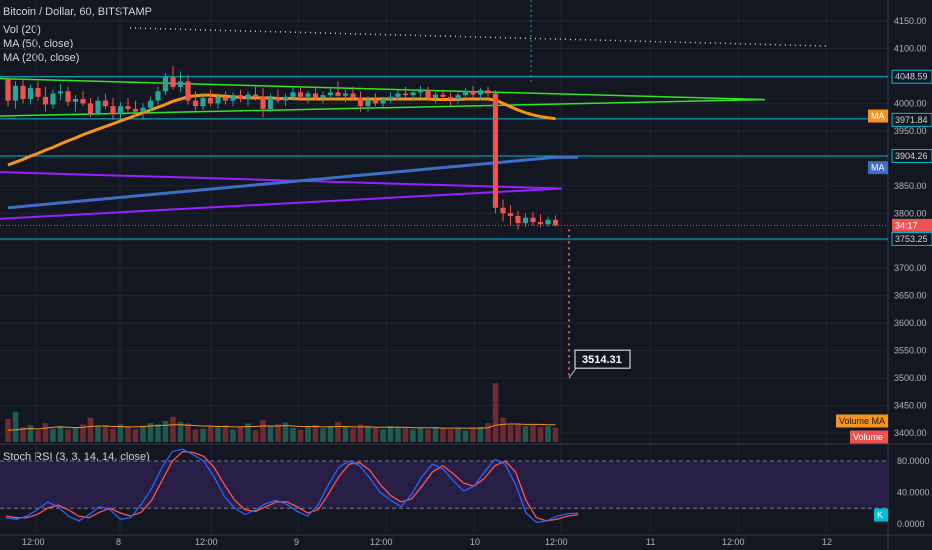  I want to click on price-axis-tick-label: 3950.00, so click(910, 131).